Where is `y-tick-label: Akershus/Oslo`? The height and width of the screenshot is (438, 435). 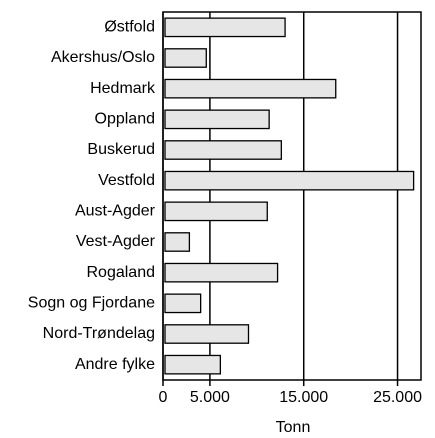 y-tick-label: Akershus/Oslo is located at coordinates (103, 57).